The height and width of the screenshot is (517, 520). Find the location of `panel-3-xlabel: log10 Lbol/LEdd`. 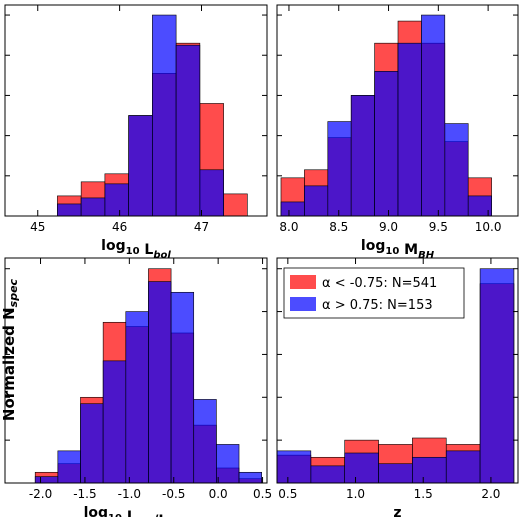

panel-3-xlabel: log10 Lbol/LEdd is located at coordinates (137, 511).